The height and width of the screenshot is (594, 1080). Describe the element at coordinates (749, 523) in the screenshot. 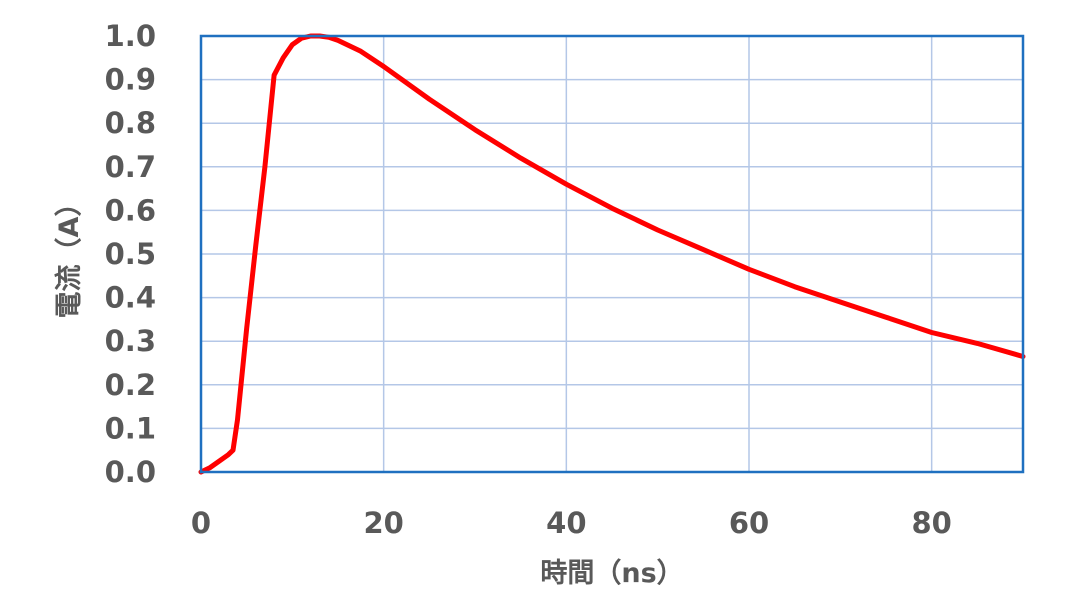

I see `x-tick-label: 60` at that location.